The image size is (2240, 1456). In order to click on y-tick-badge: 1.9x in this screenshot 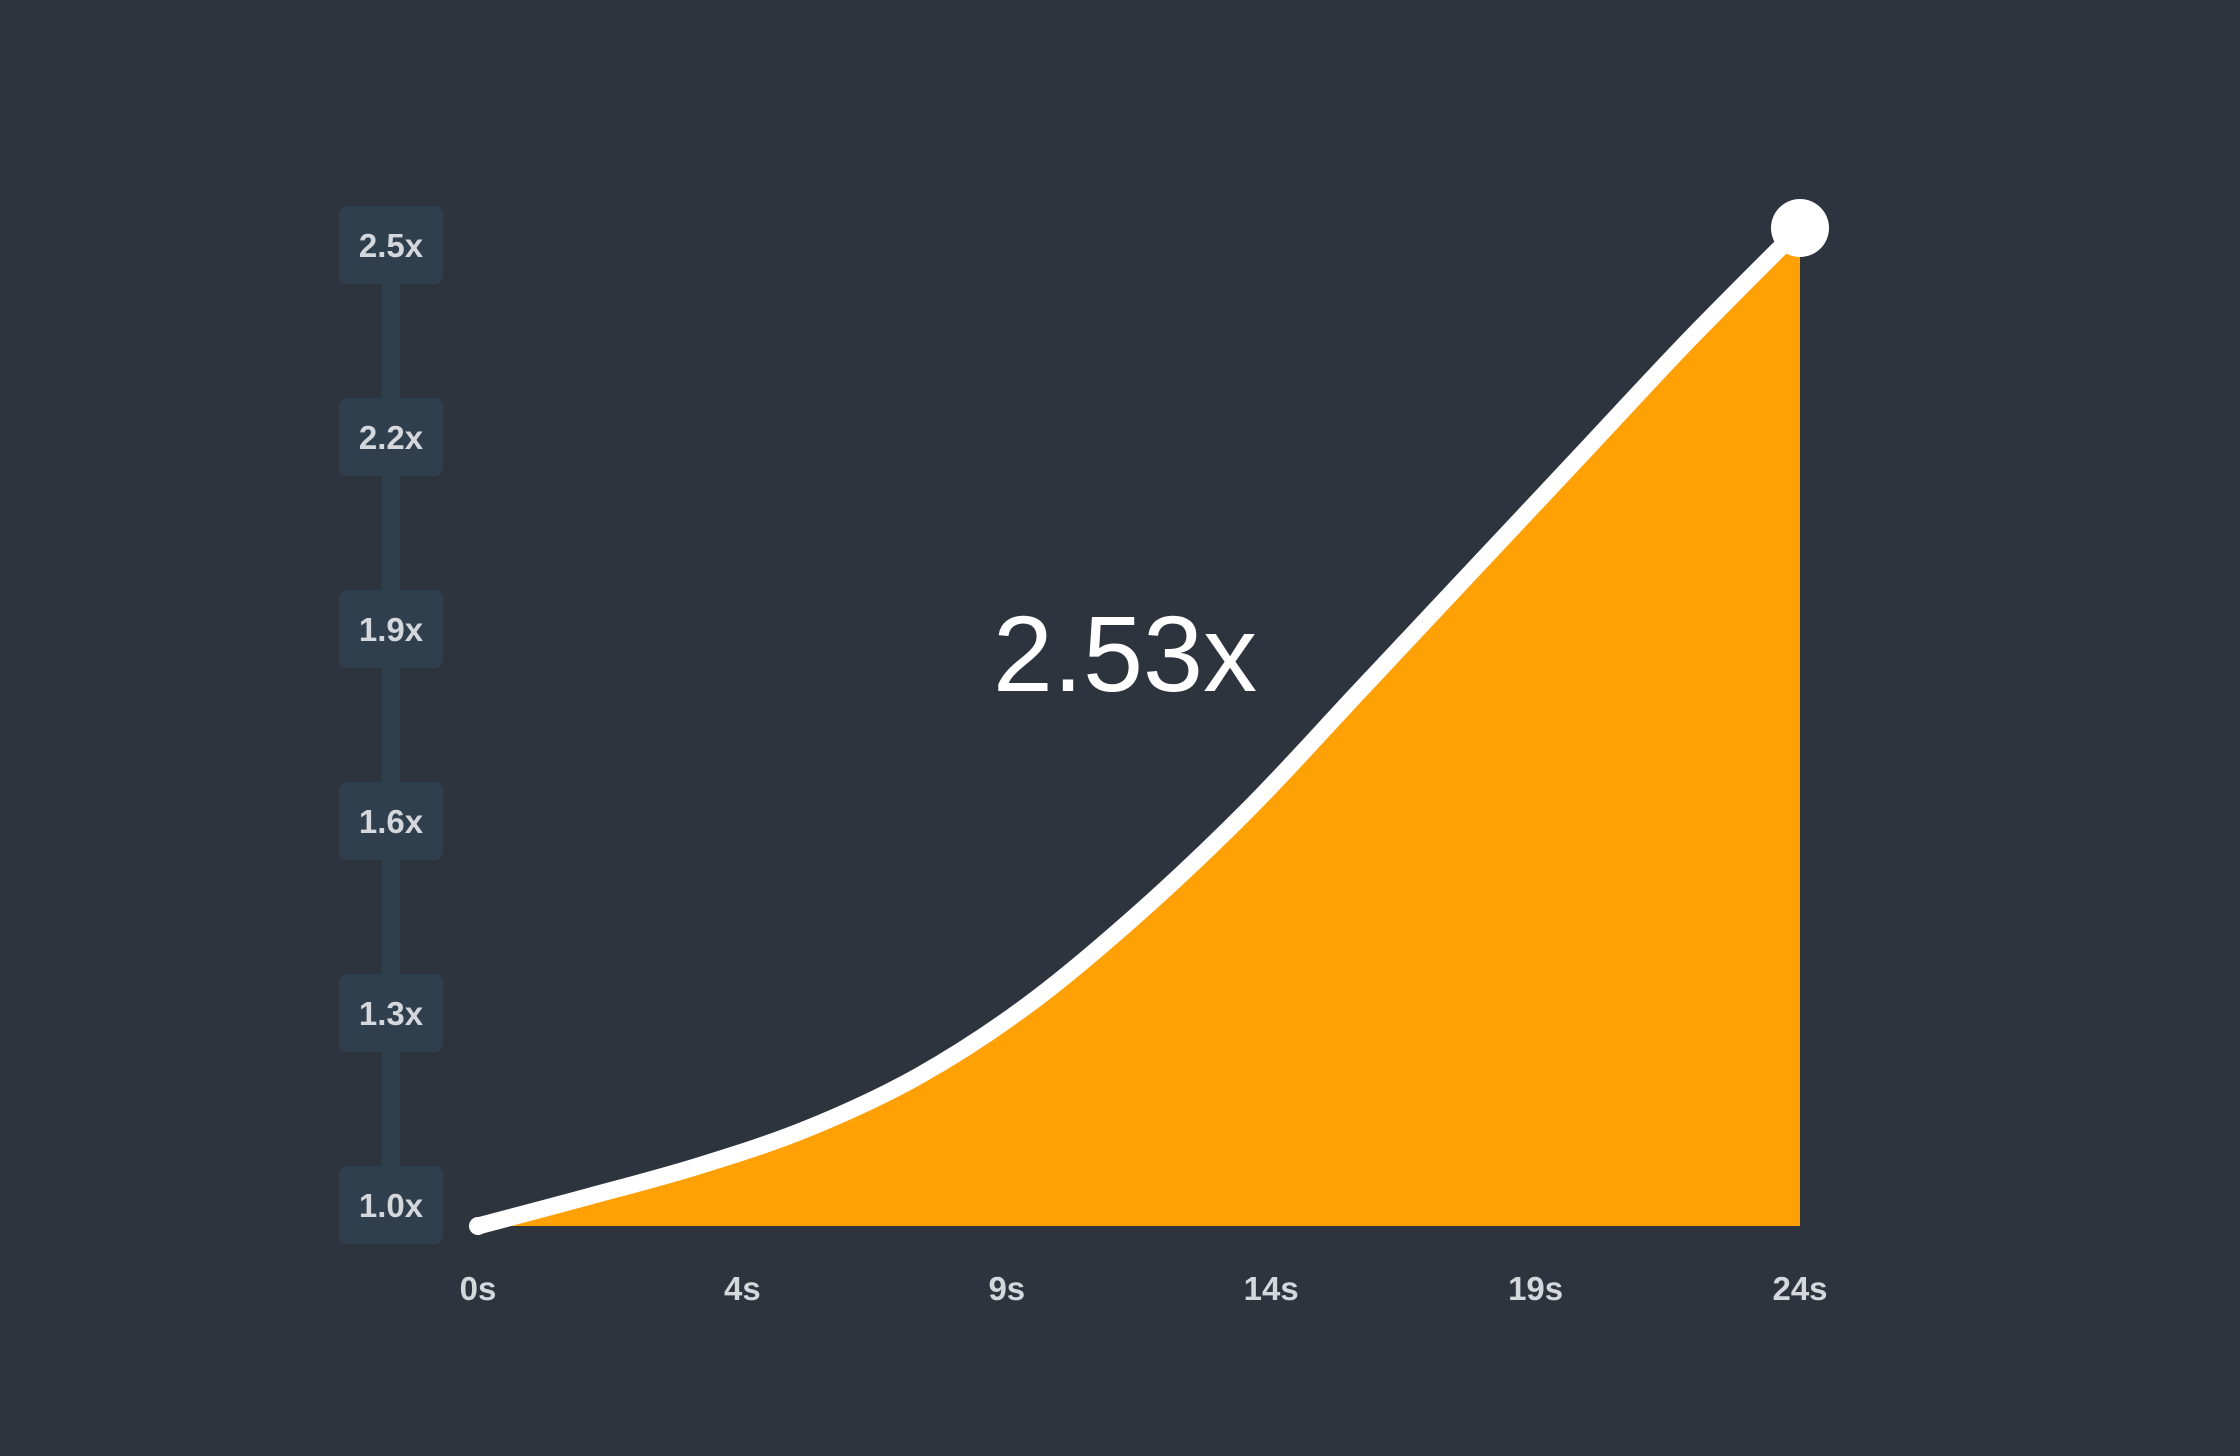, I will do `click(391, 629)`.